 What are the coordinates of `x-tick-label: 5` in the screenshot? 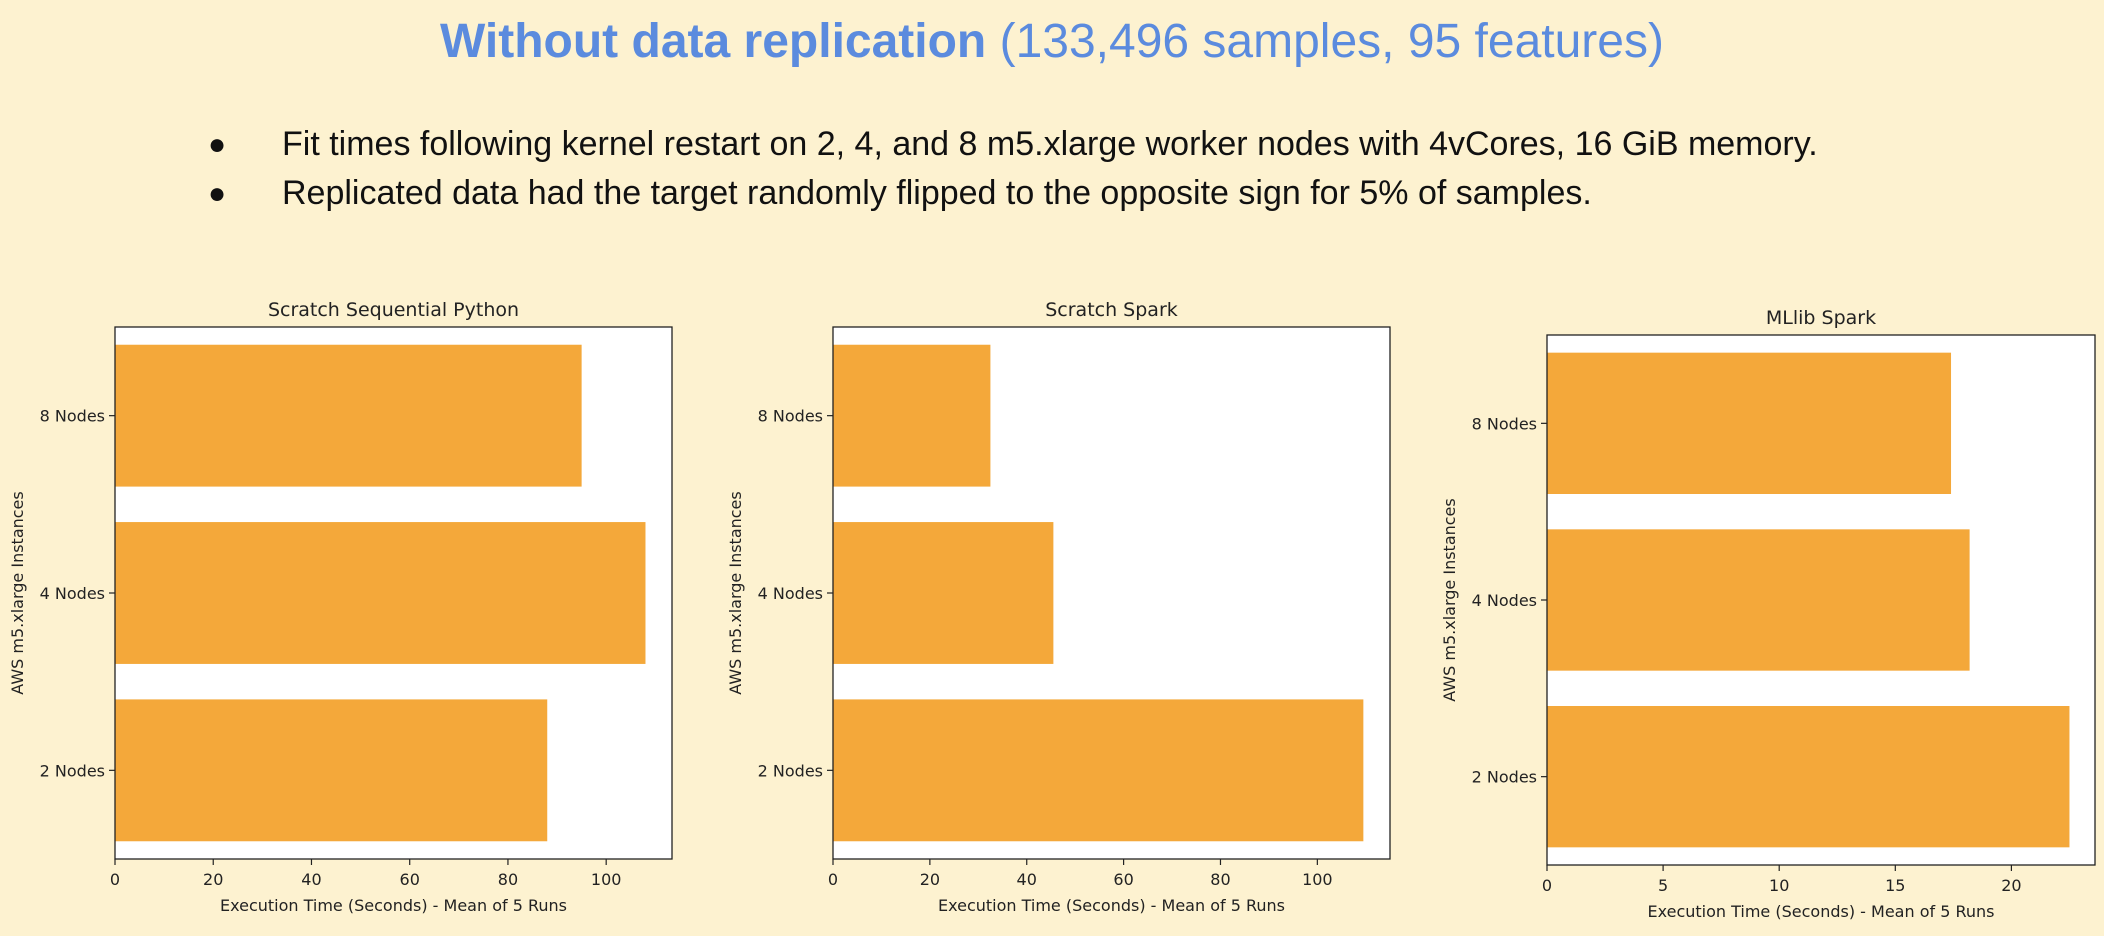 It's located at (1663, 885).